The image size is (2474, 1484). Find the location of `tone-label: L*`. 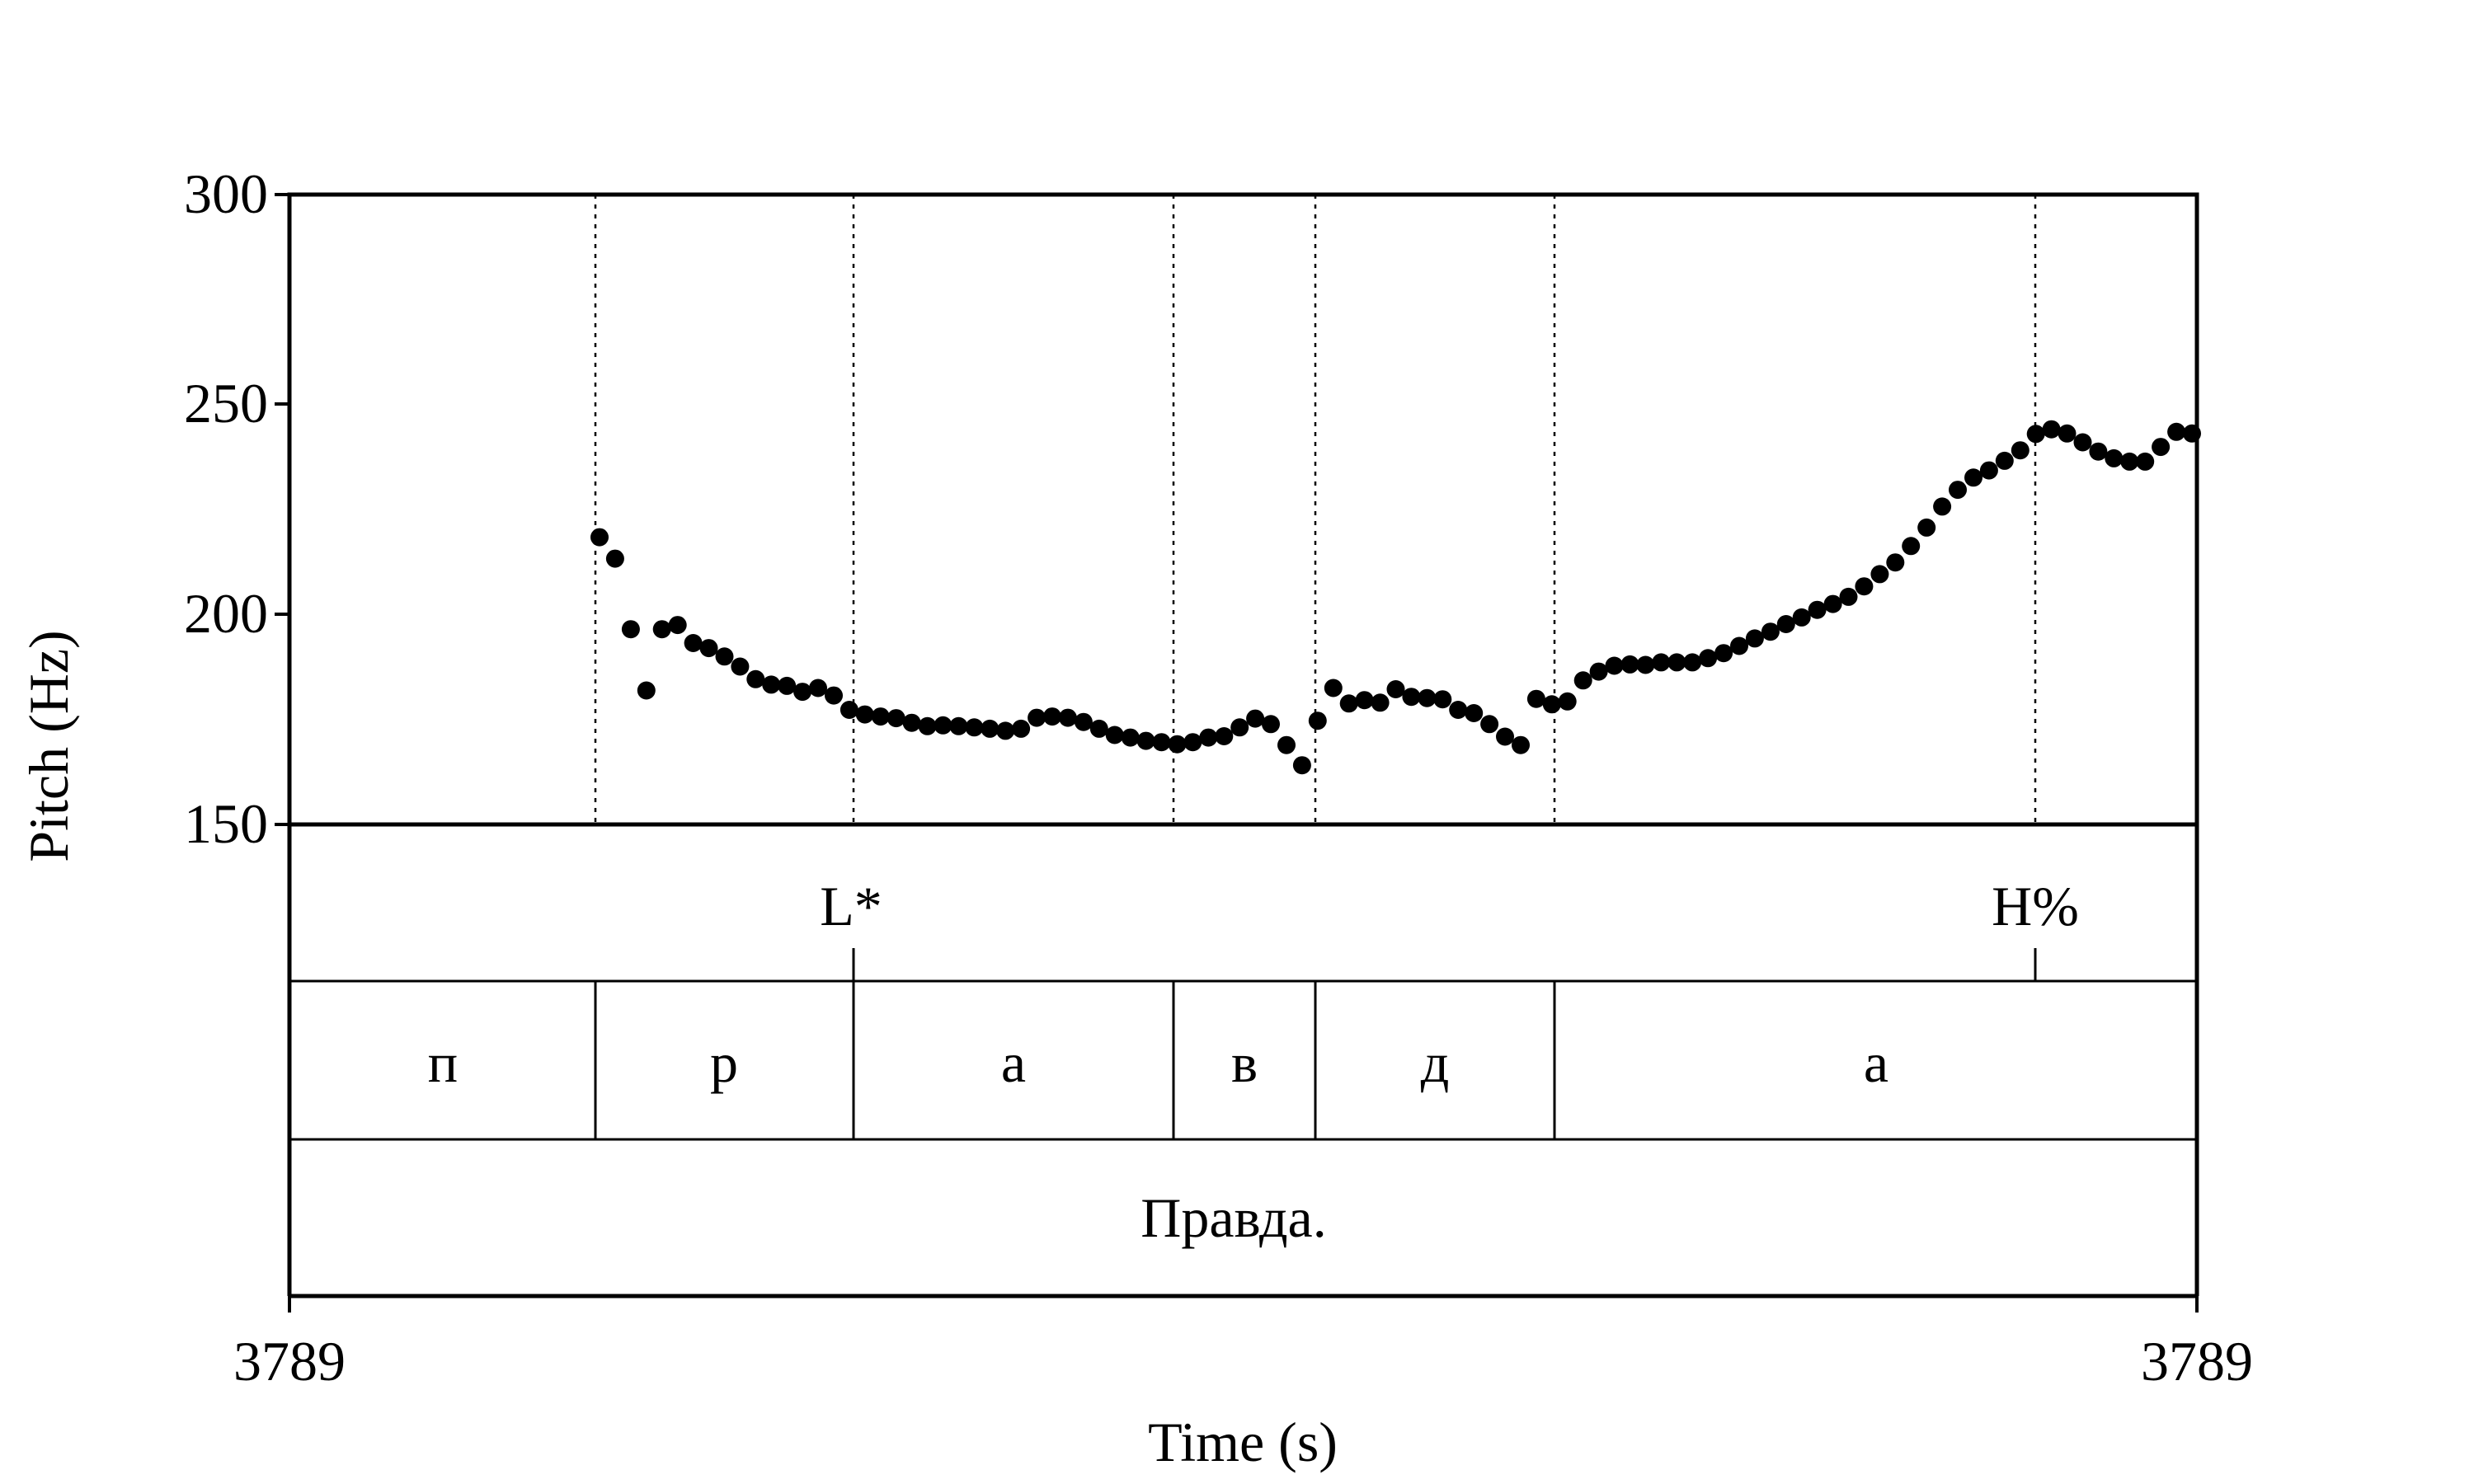

tone-label: L* is located at coordinates (851, 906).